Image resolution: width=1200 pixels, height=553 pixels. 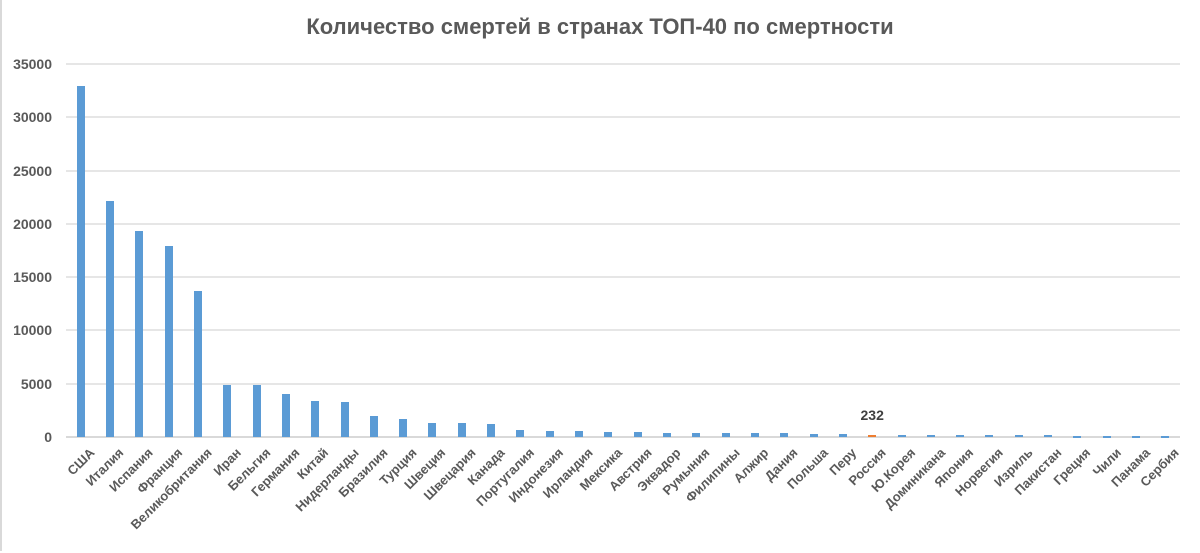 What do you see at coordinates (872, 414) in the screenshot?
I see `data-label: 232` at bounding box center [872, 414].